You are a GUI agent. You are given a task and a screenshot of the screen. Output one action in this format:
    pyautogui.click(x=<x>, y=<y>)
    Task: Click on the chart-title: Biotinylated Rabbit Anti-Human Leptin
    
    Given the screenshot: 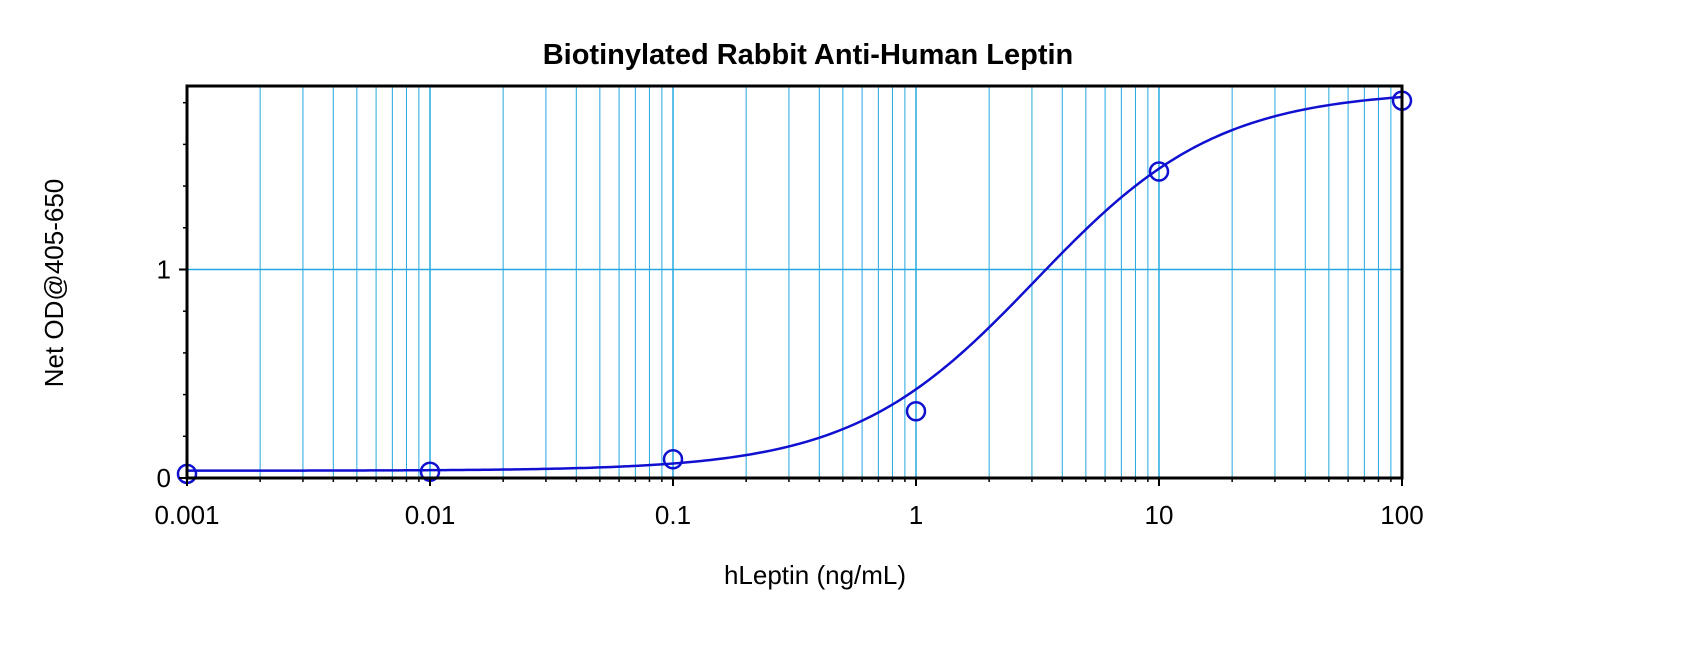 What is the action you would take?
    pyautogui.click(x=808, y=55)
    